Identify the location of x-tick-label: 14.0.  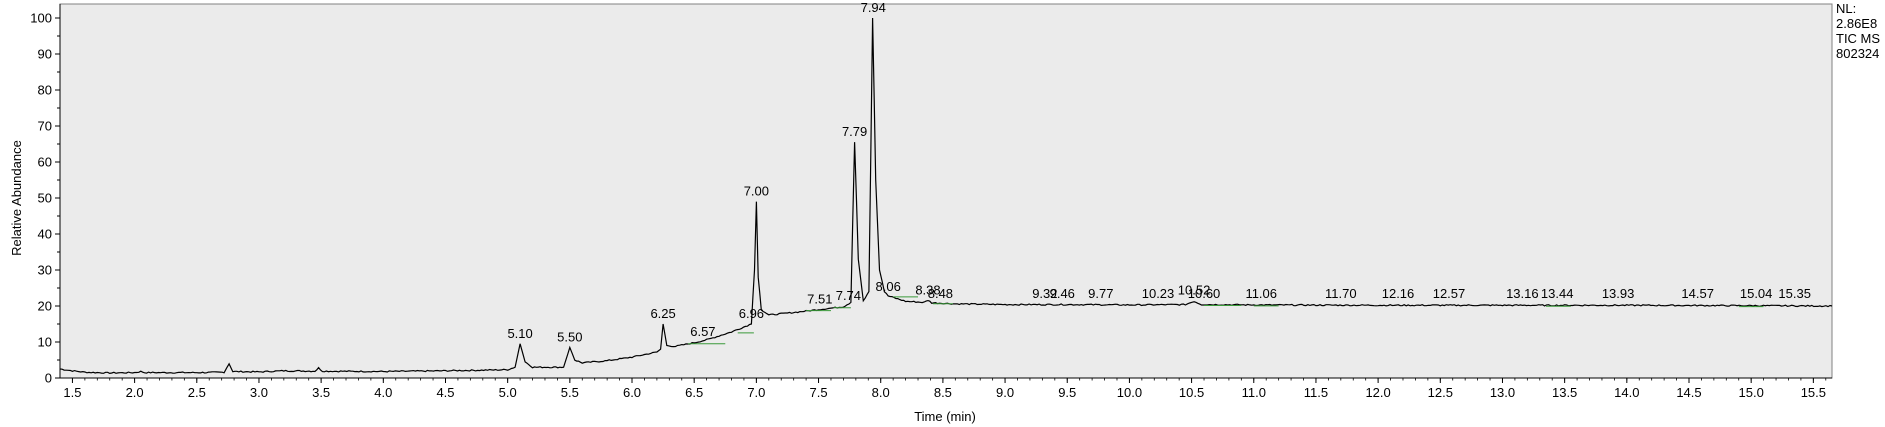
(1626, 392).